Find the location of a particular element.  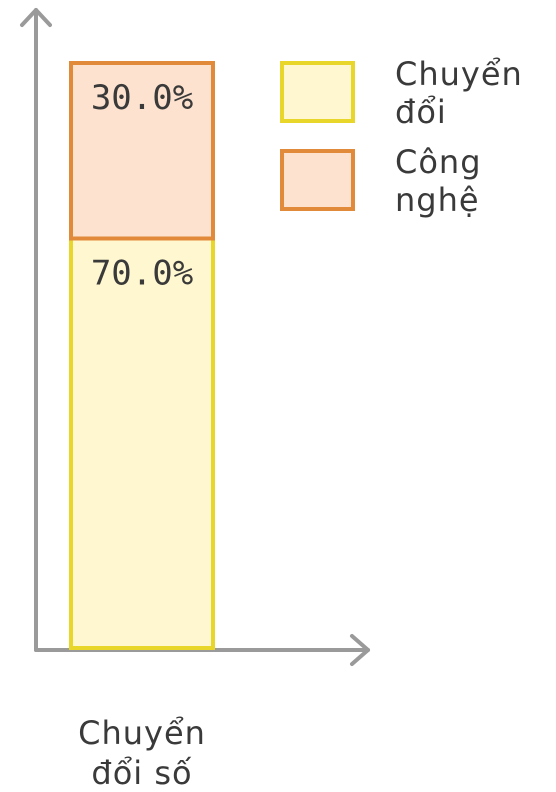

segment-value-labels: 70.0% 30.0% is located at coordinates (142, 186).